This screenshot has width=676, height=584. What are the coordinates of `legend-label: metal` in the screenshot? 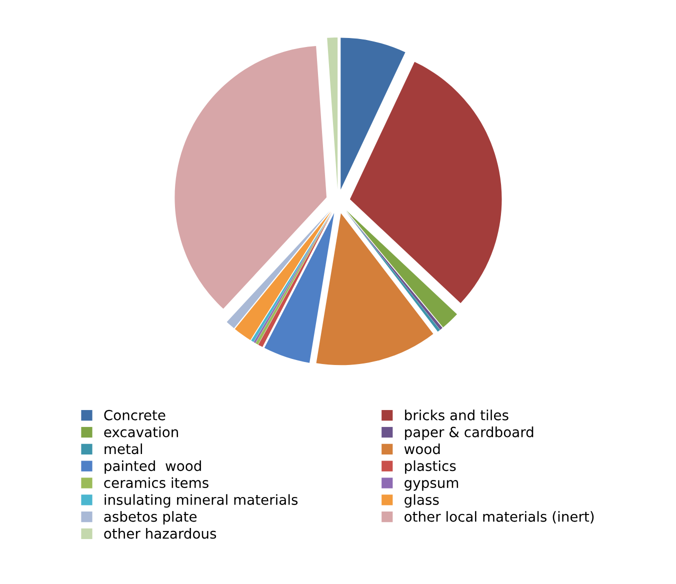 It's located at (123, 448).